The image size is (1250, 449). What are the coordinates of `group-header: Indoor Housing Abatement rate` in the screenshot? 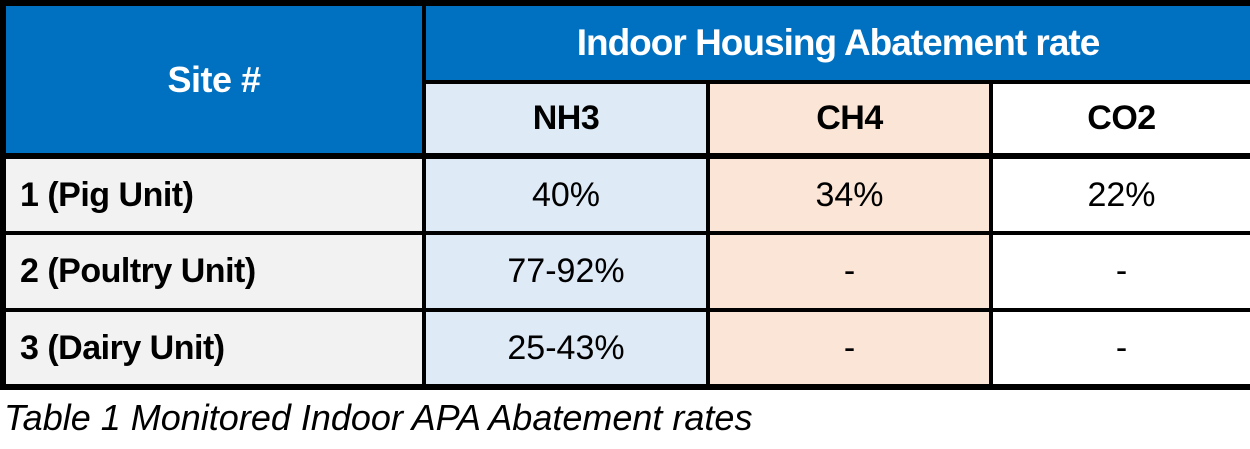 It's located at (835, 42).